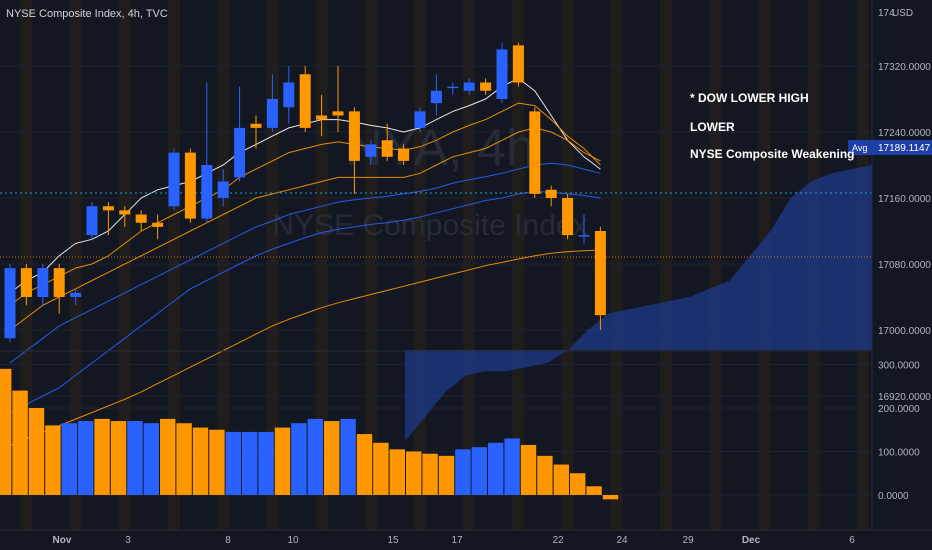 The height and width of the screenshot is (550, 932). Describe the element at coordinates (904, 199) in the screenshot. I see `price-tick-label: 17160.0000` at that location.